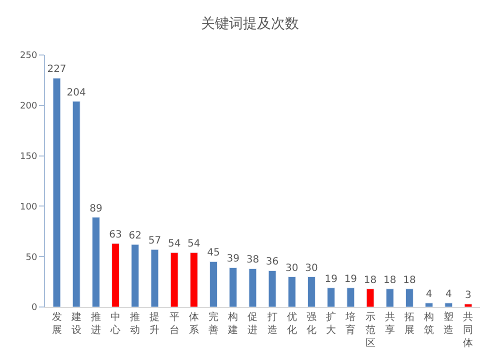 The width and height of the screenshot is (500, 362). What do you see at coordinates (95, 323) in the screenshot?
I see `x-tick-label: 推进` at bounding box center [95, 323].